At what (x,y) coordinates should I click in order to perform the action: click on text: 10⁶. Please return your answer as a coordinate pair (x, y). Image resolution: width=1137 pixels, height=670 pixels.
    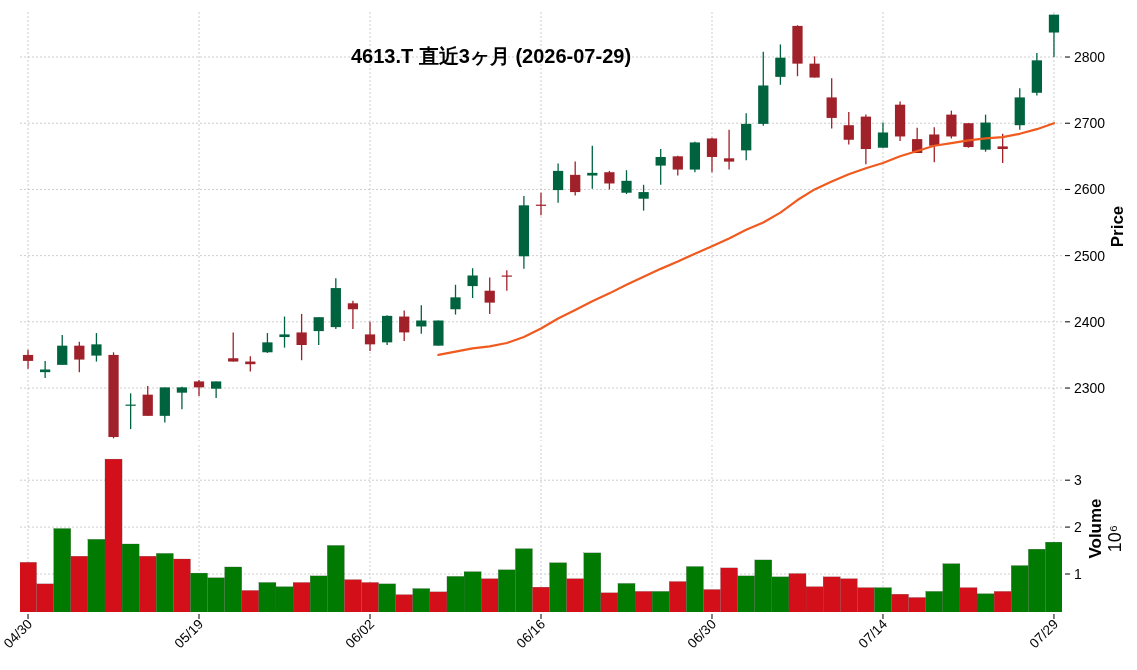
    Looking at the image, I should click on (1115, 538).